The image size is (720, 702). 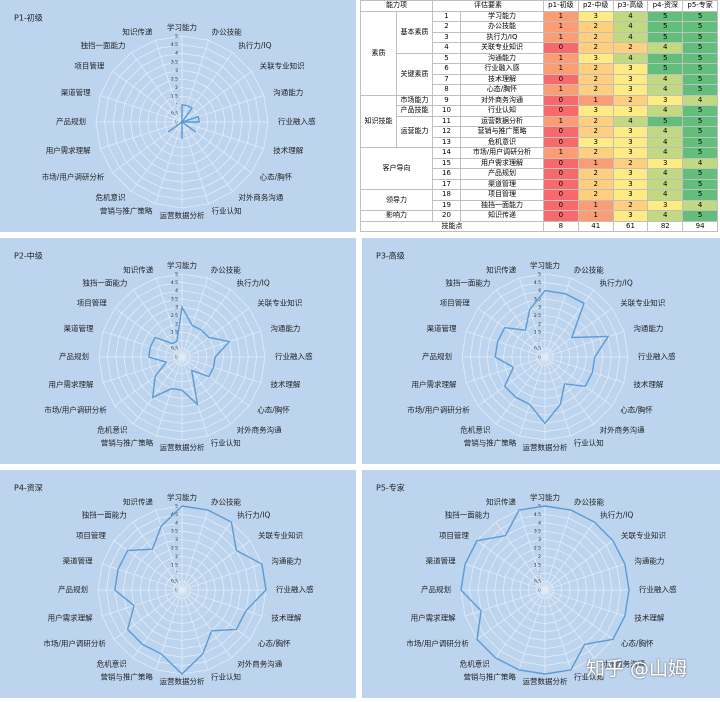 What do you see at coordinates (446, 174) in the screenshot?
I see `item-no: 16` at bounding box center [446, 174].